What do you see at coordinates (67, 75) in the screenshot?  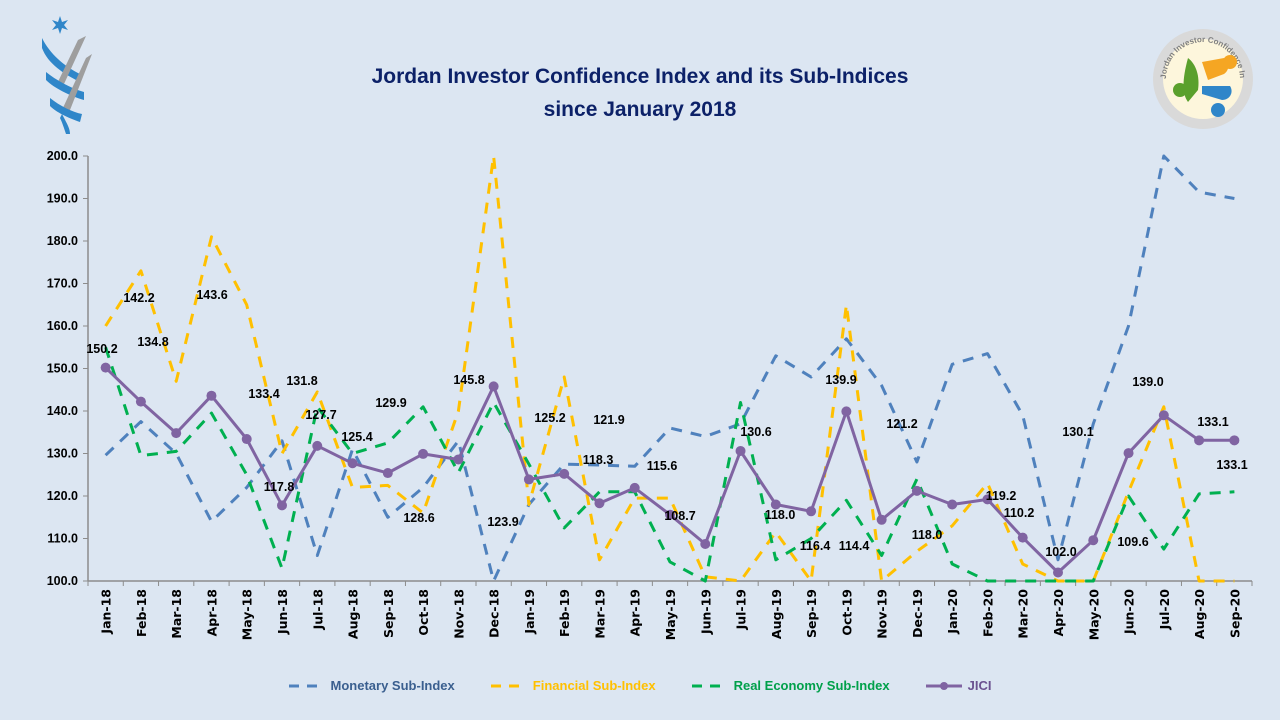 I see `jordan-emblem-logo-icon` at bounding box center [67, 75].